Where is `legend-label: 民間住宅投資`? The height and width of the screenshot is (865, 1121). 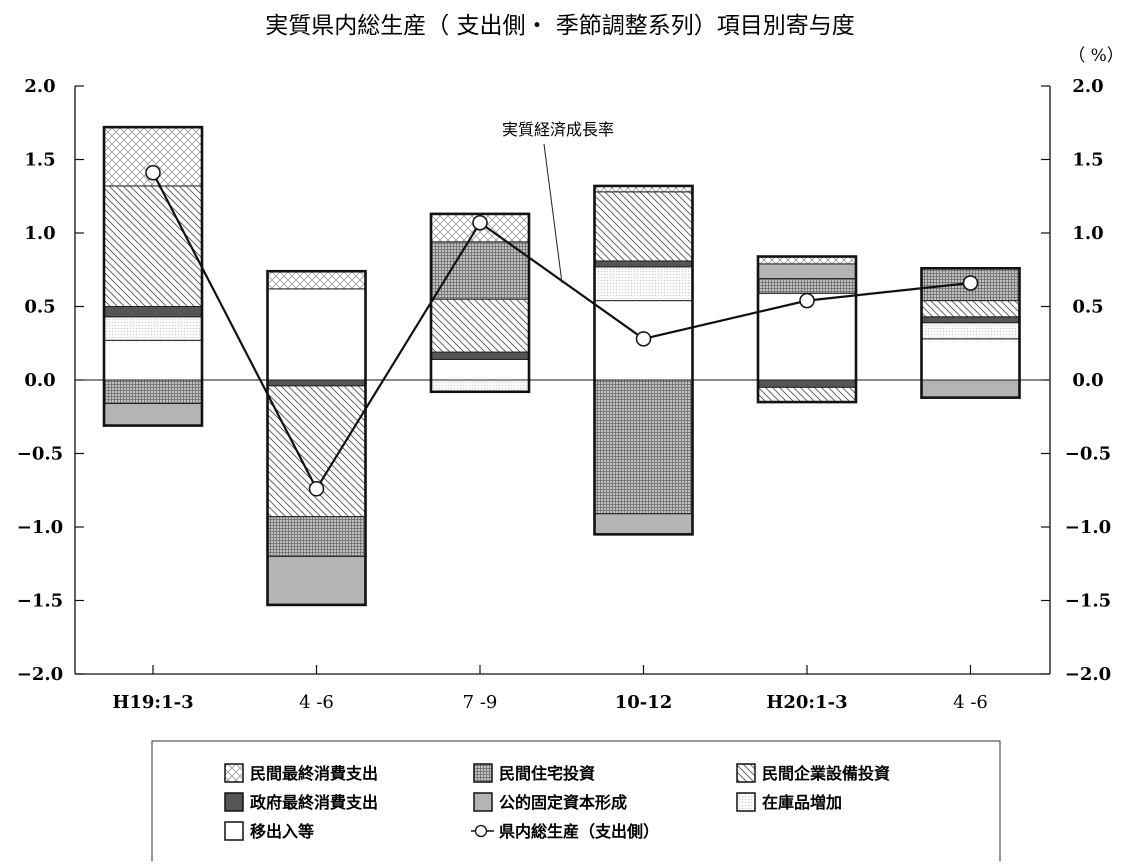
legend-label: 民間住宅投資 is located at coordinates (547, 773).